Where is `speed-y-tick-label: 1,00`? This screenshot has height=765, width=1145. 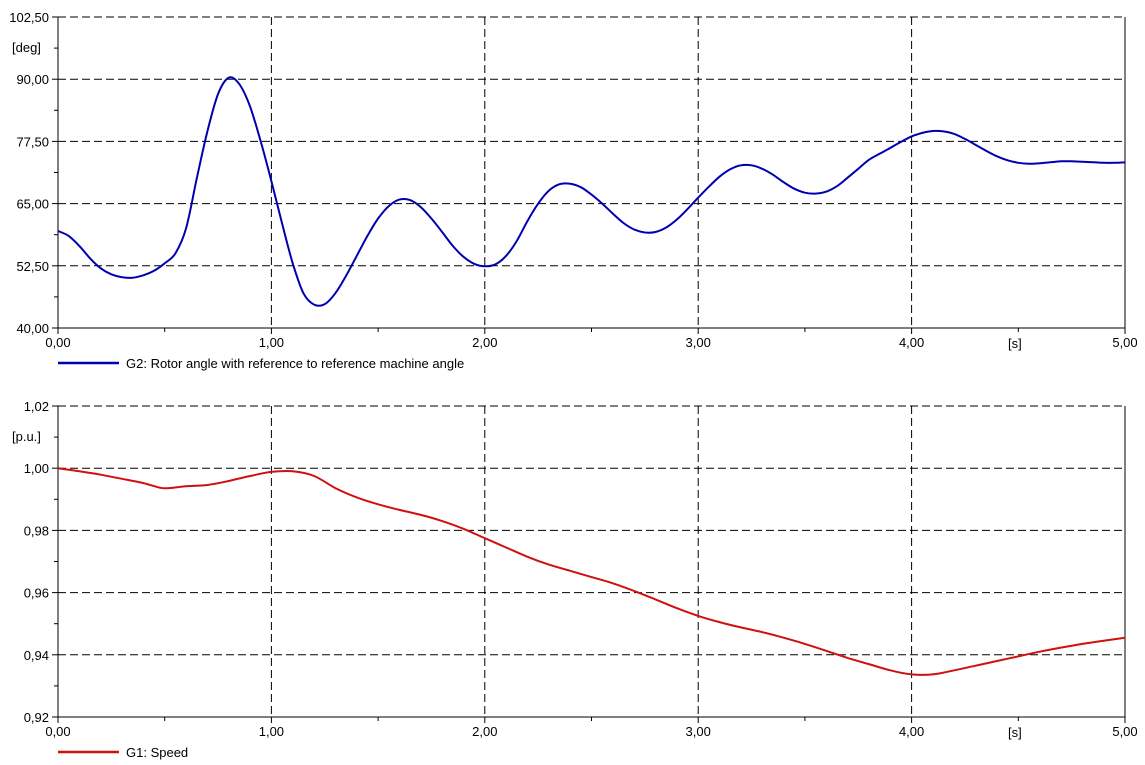
speed-y-tick-label: 1,00 is located at coordinates (36, 468).